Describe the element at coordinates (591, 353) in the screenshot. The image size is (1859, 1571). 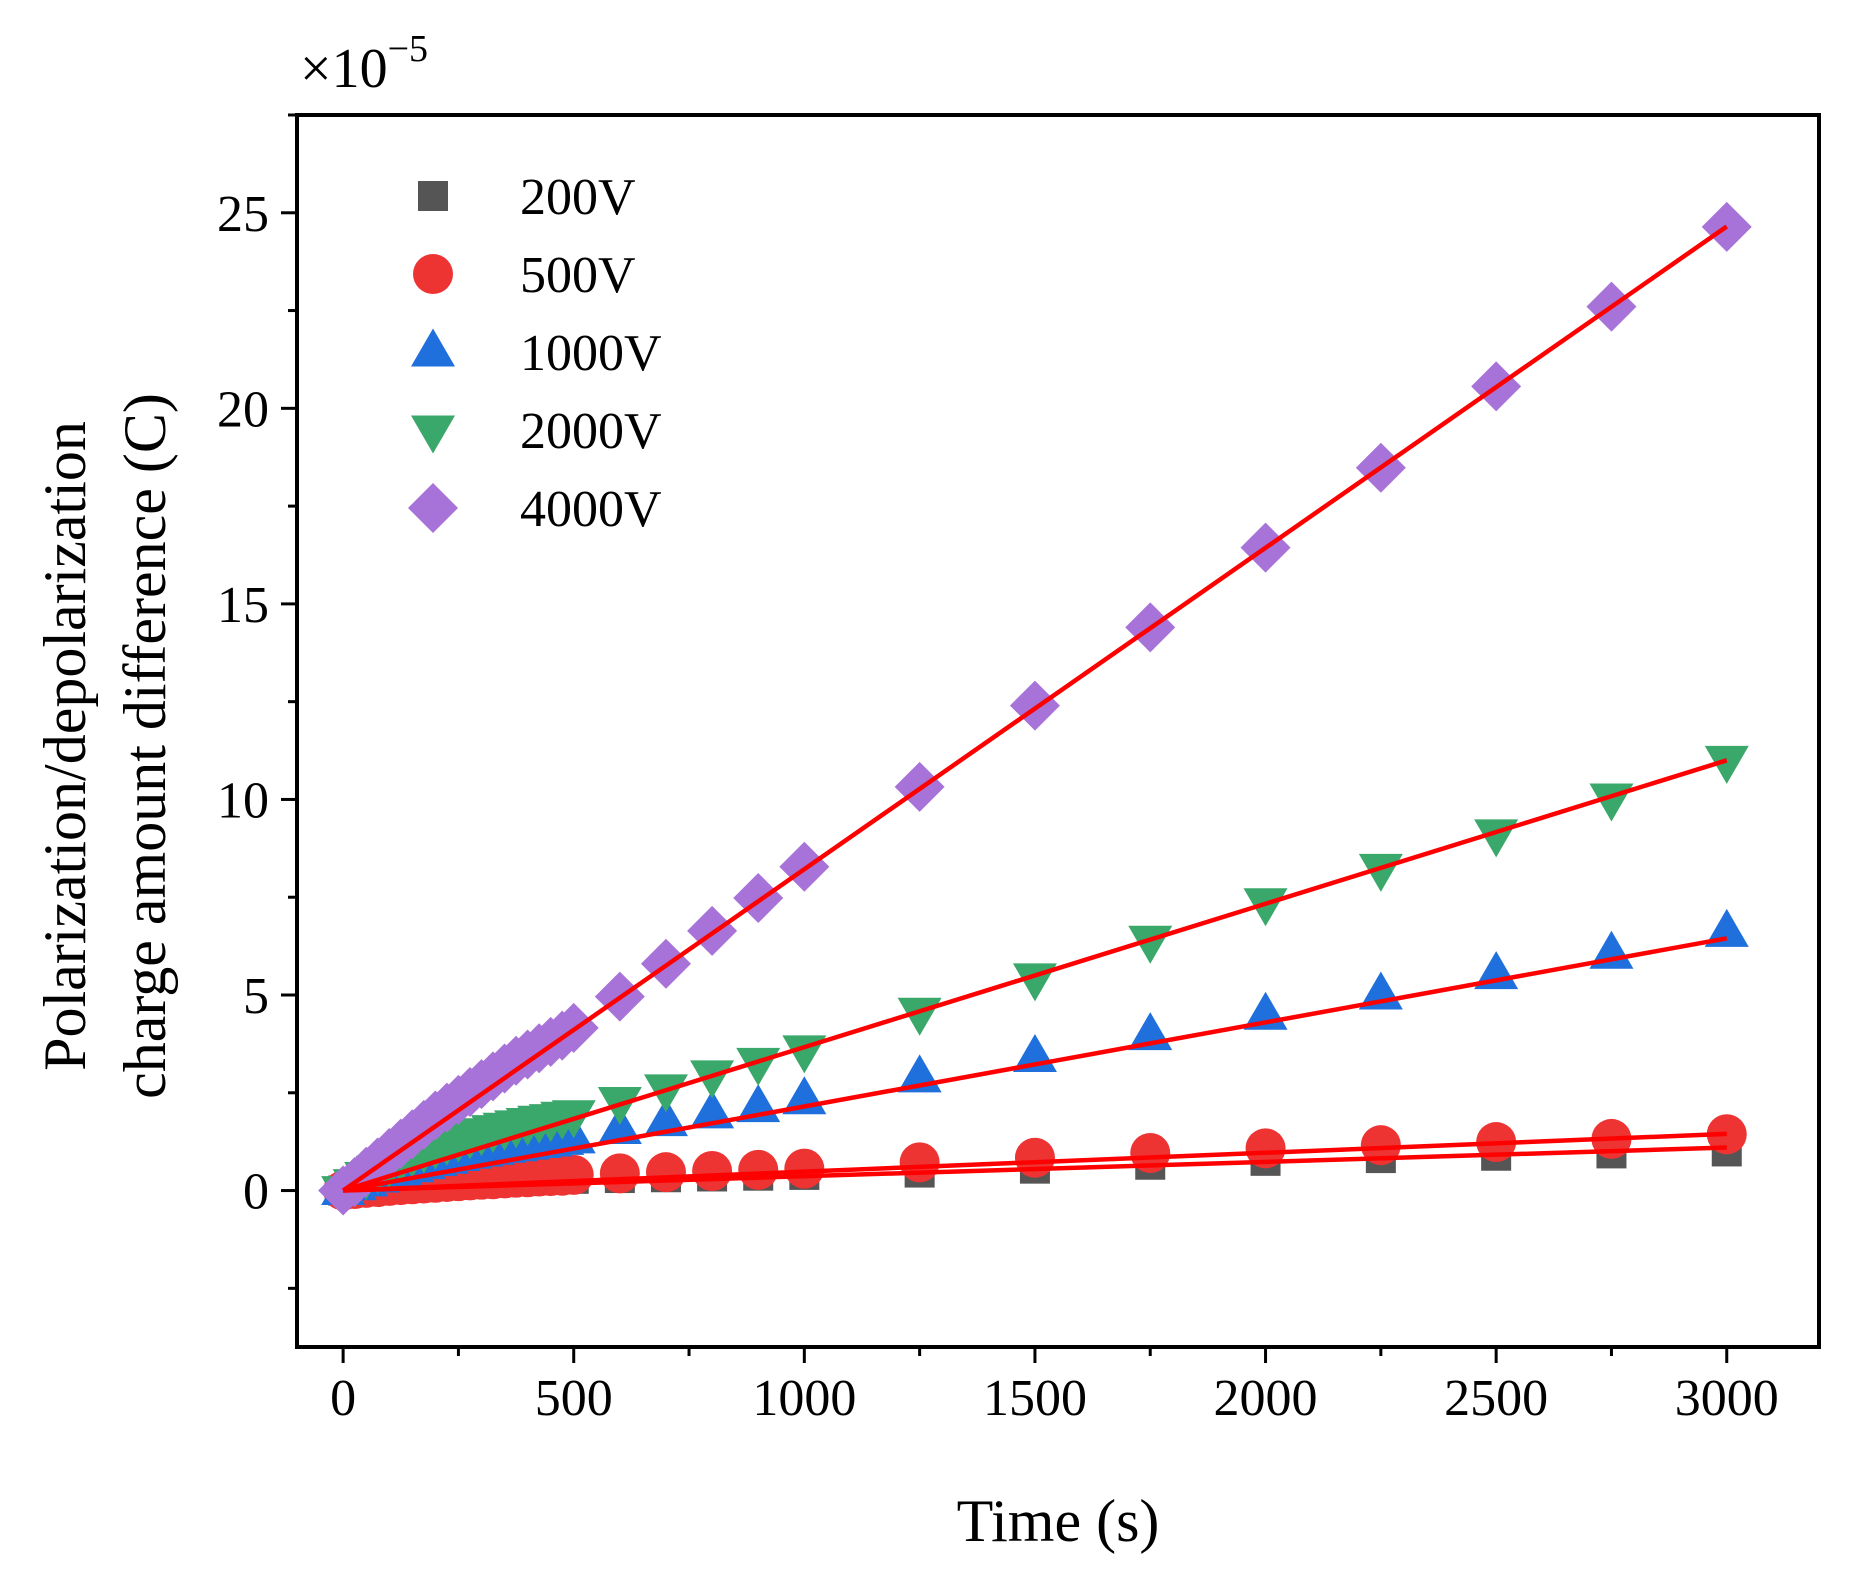
I see `legend-label: 1000V` at that location.